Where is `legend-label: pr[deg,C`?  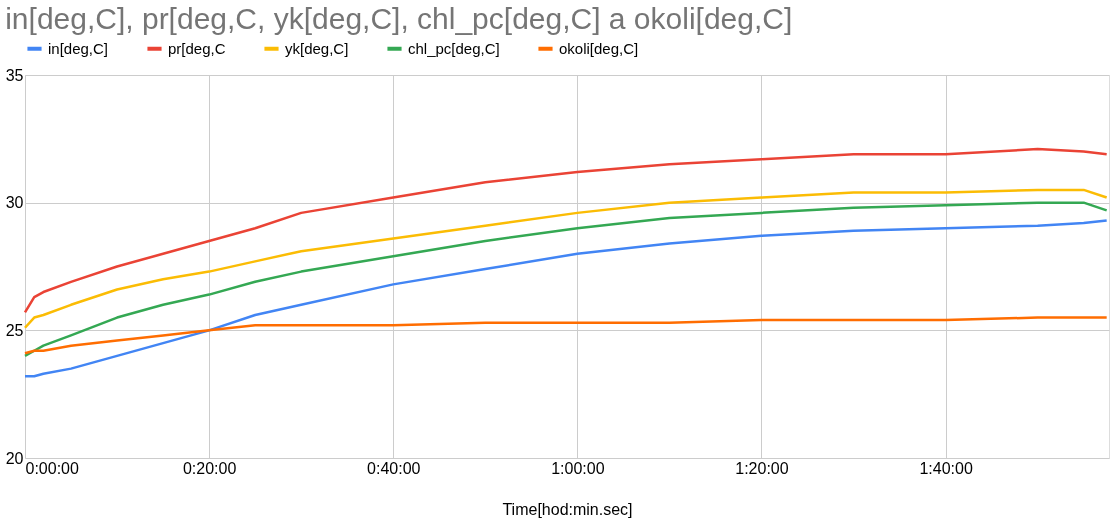 legend-label: pr[deg,C is located at coordinates (197, 48).